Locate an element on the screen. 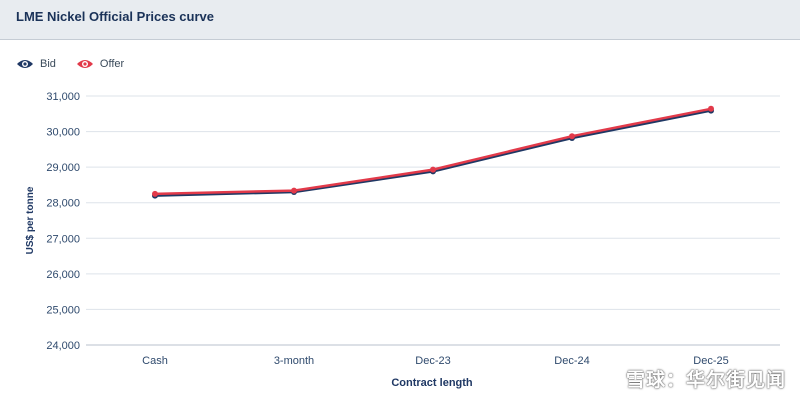 Image resolution: width=800 pixels, height=400 pixels. y-tick-label: 26,000 is located at coordinates (63, 275).